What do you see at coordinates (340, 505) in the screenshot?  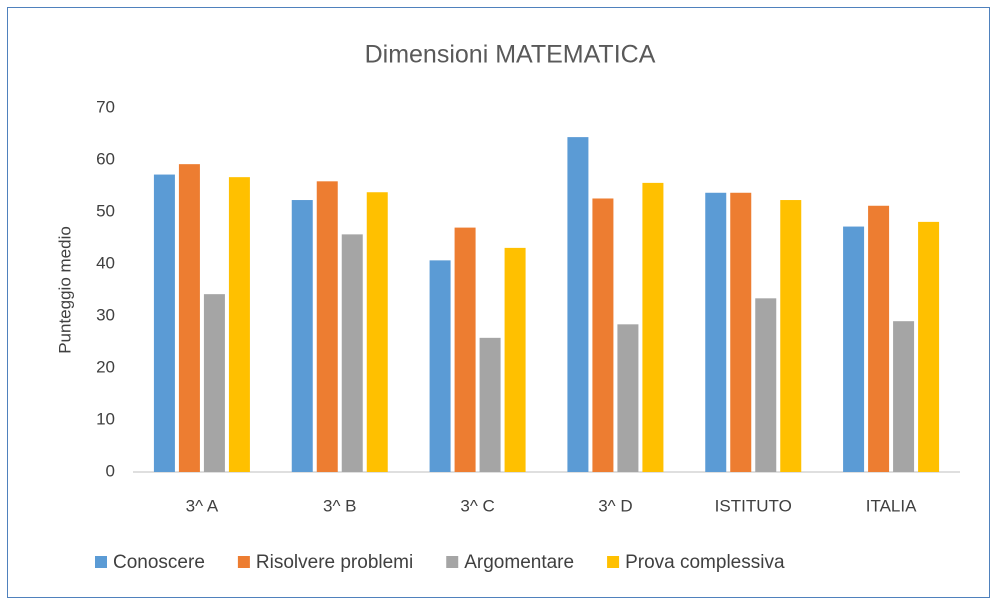 I see `x-tick-label: 3^ B` at bounding box center [340, 505].